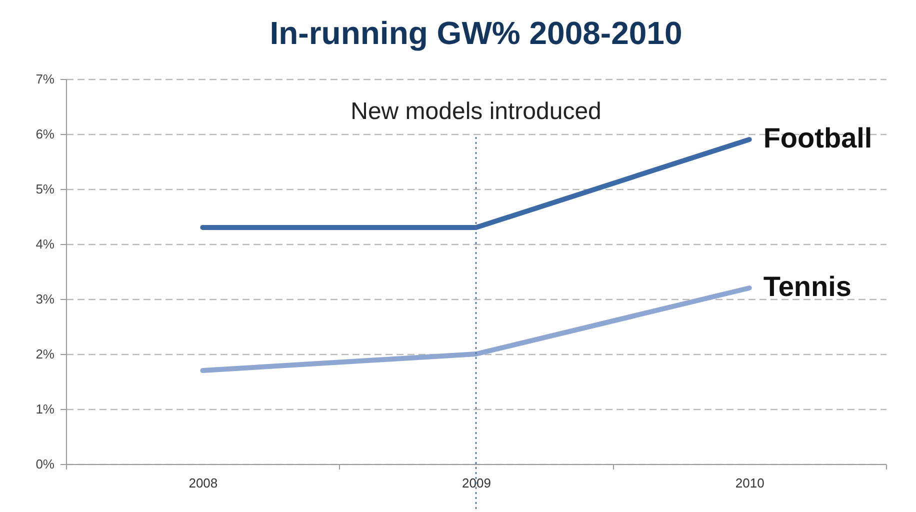 The image size is (916, 512). I want to click on ref-line-label: New models introduced, so click(476, 111).